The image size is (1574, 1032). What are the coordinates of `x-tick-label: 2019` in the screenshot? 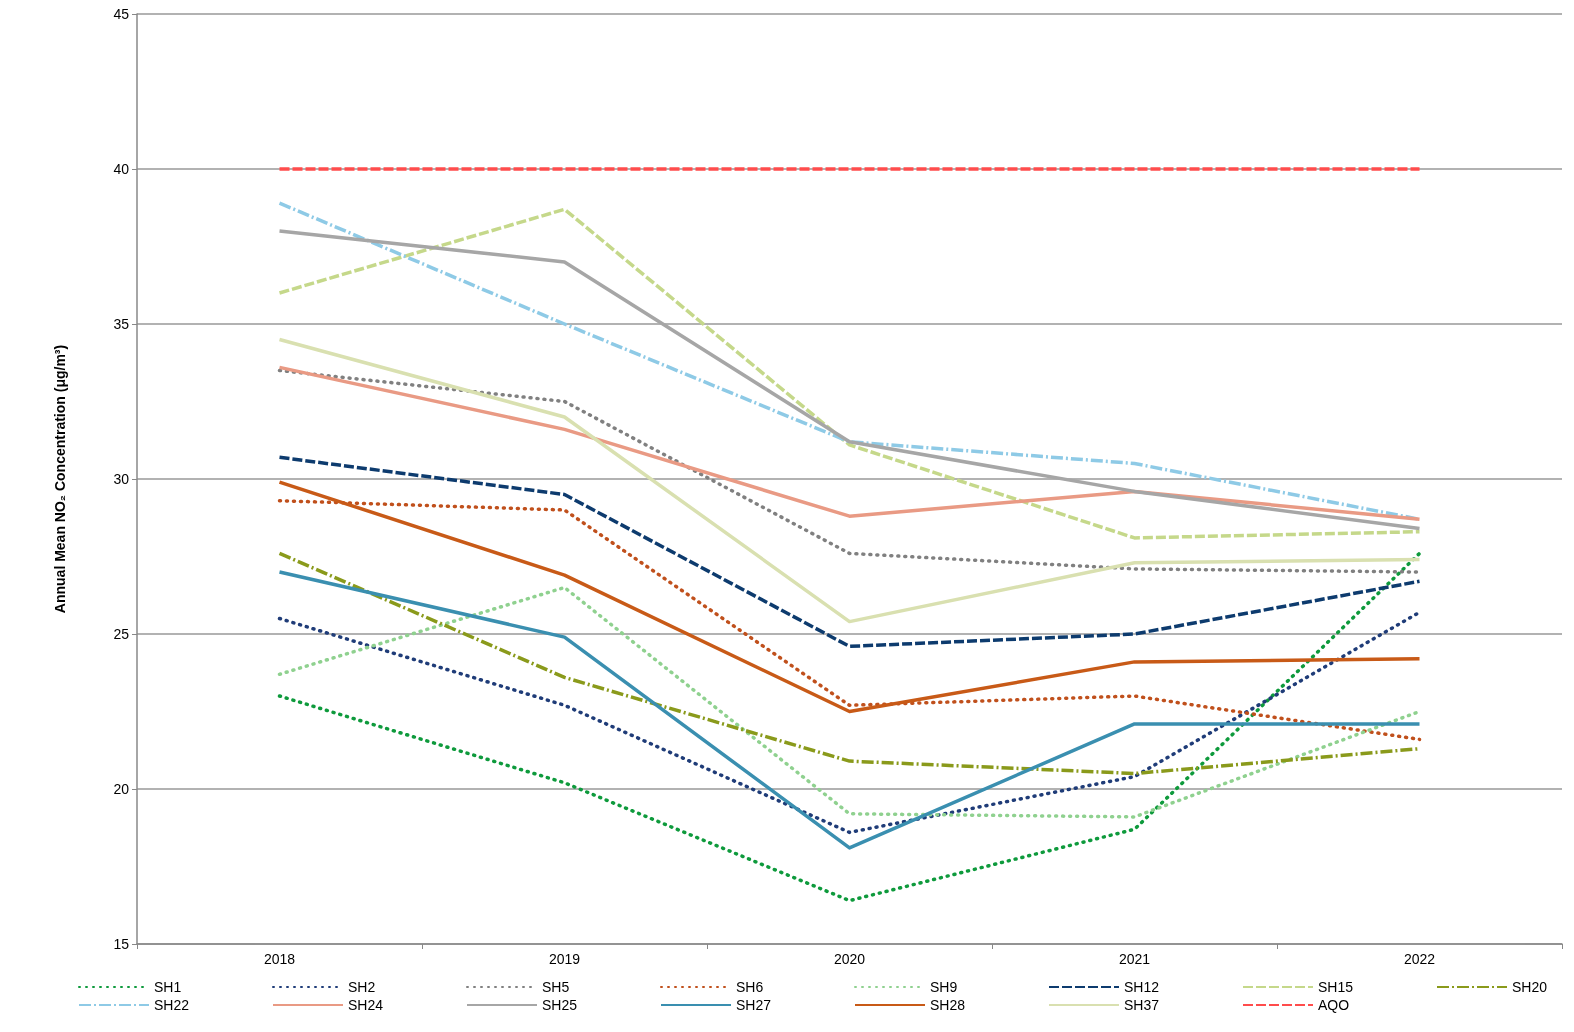 It's located at (564, 959).